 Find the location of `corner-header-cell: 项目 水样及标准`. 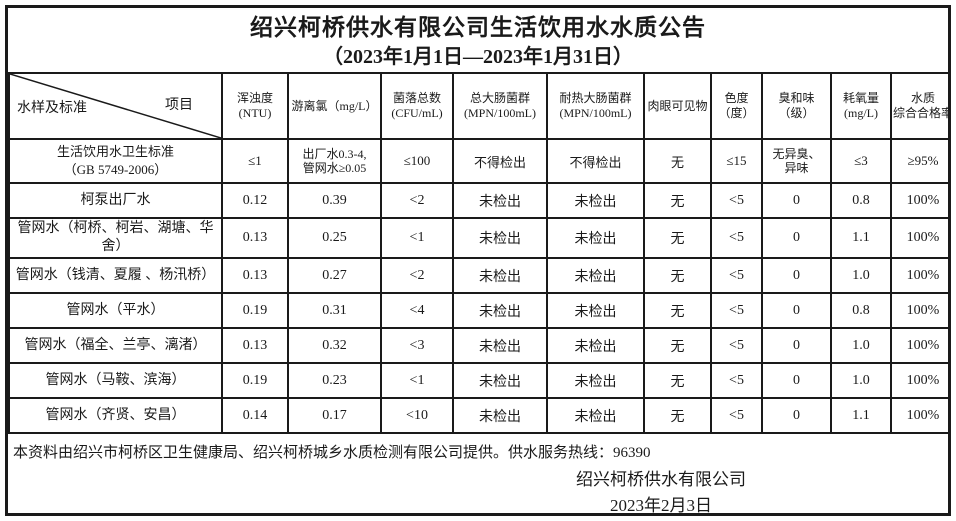

corner-header-cell: 项目 水样及标准 is located at coordinates (115, 106).